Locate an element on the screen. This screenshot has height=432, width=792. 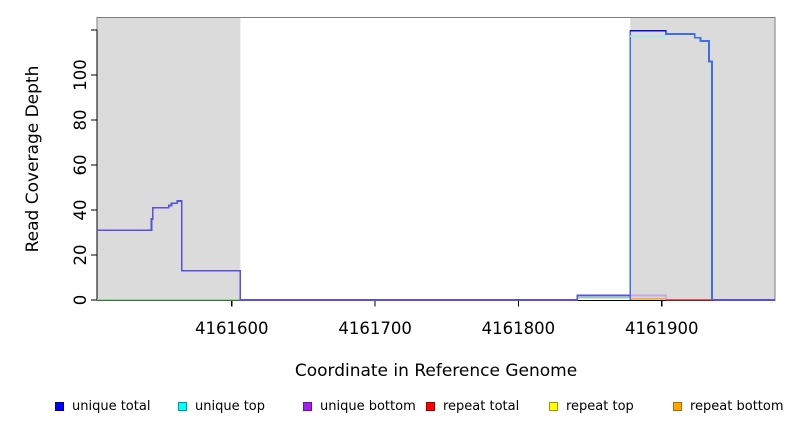
x-tick-label: 4161700 is located at coordinates (375, 328).